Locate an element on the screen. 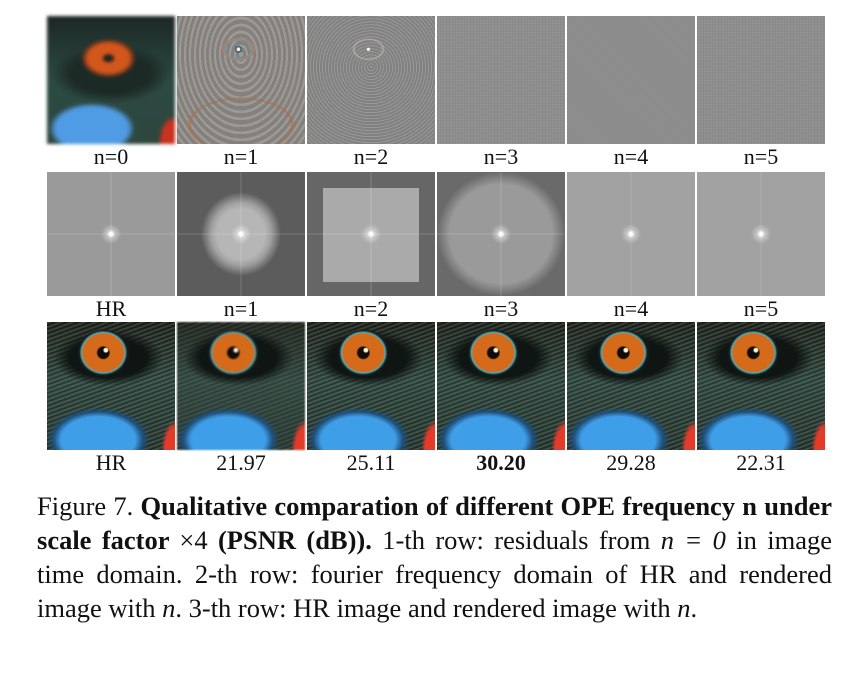  cell-n0: n=0 is located at coordinates (111, 93).